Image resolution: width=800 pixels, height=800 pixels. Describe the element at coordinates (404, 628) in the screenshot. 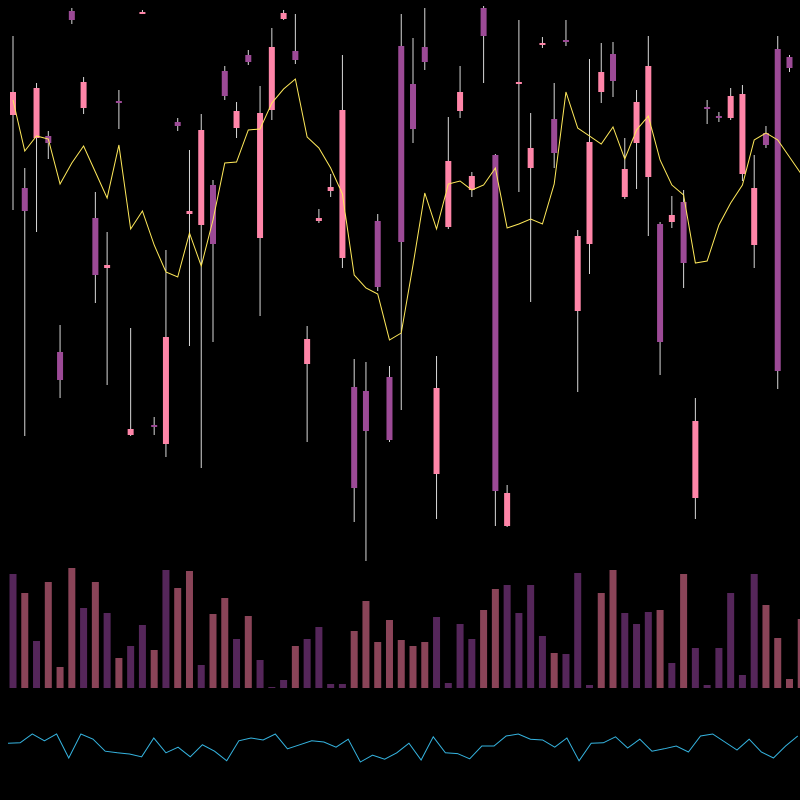

I see `volume-pane` at that location.